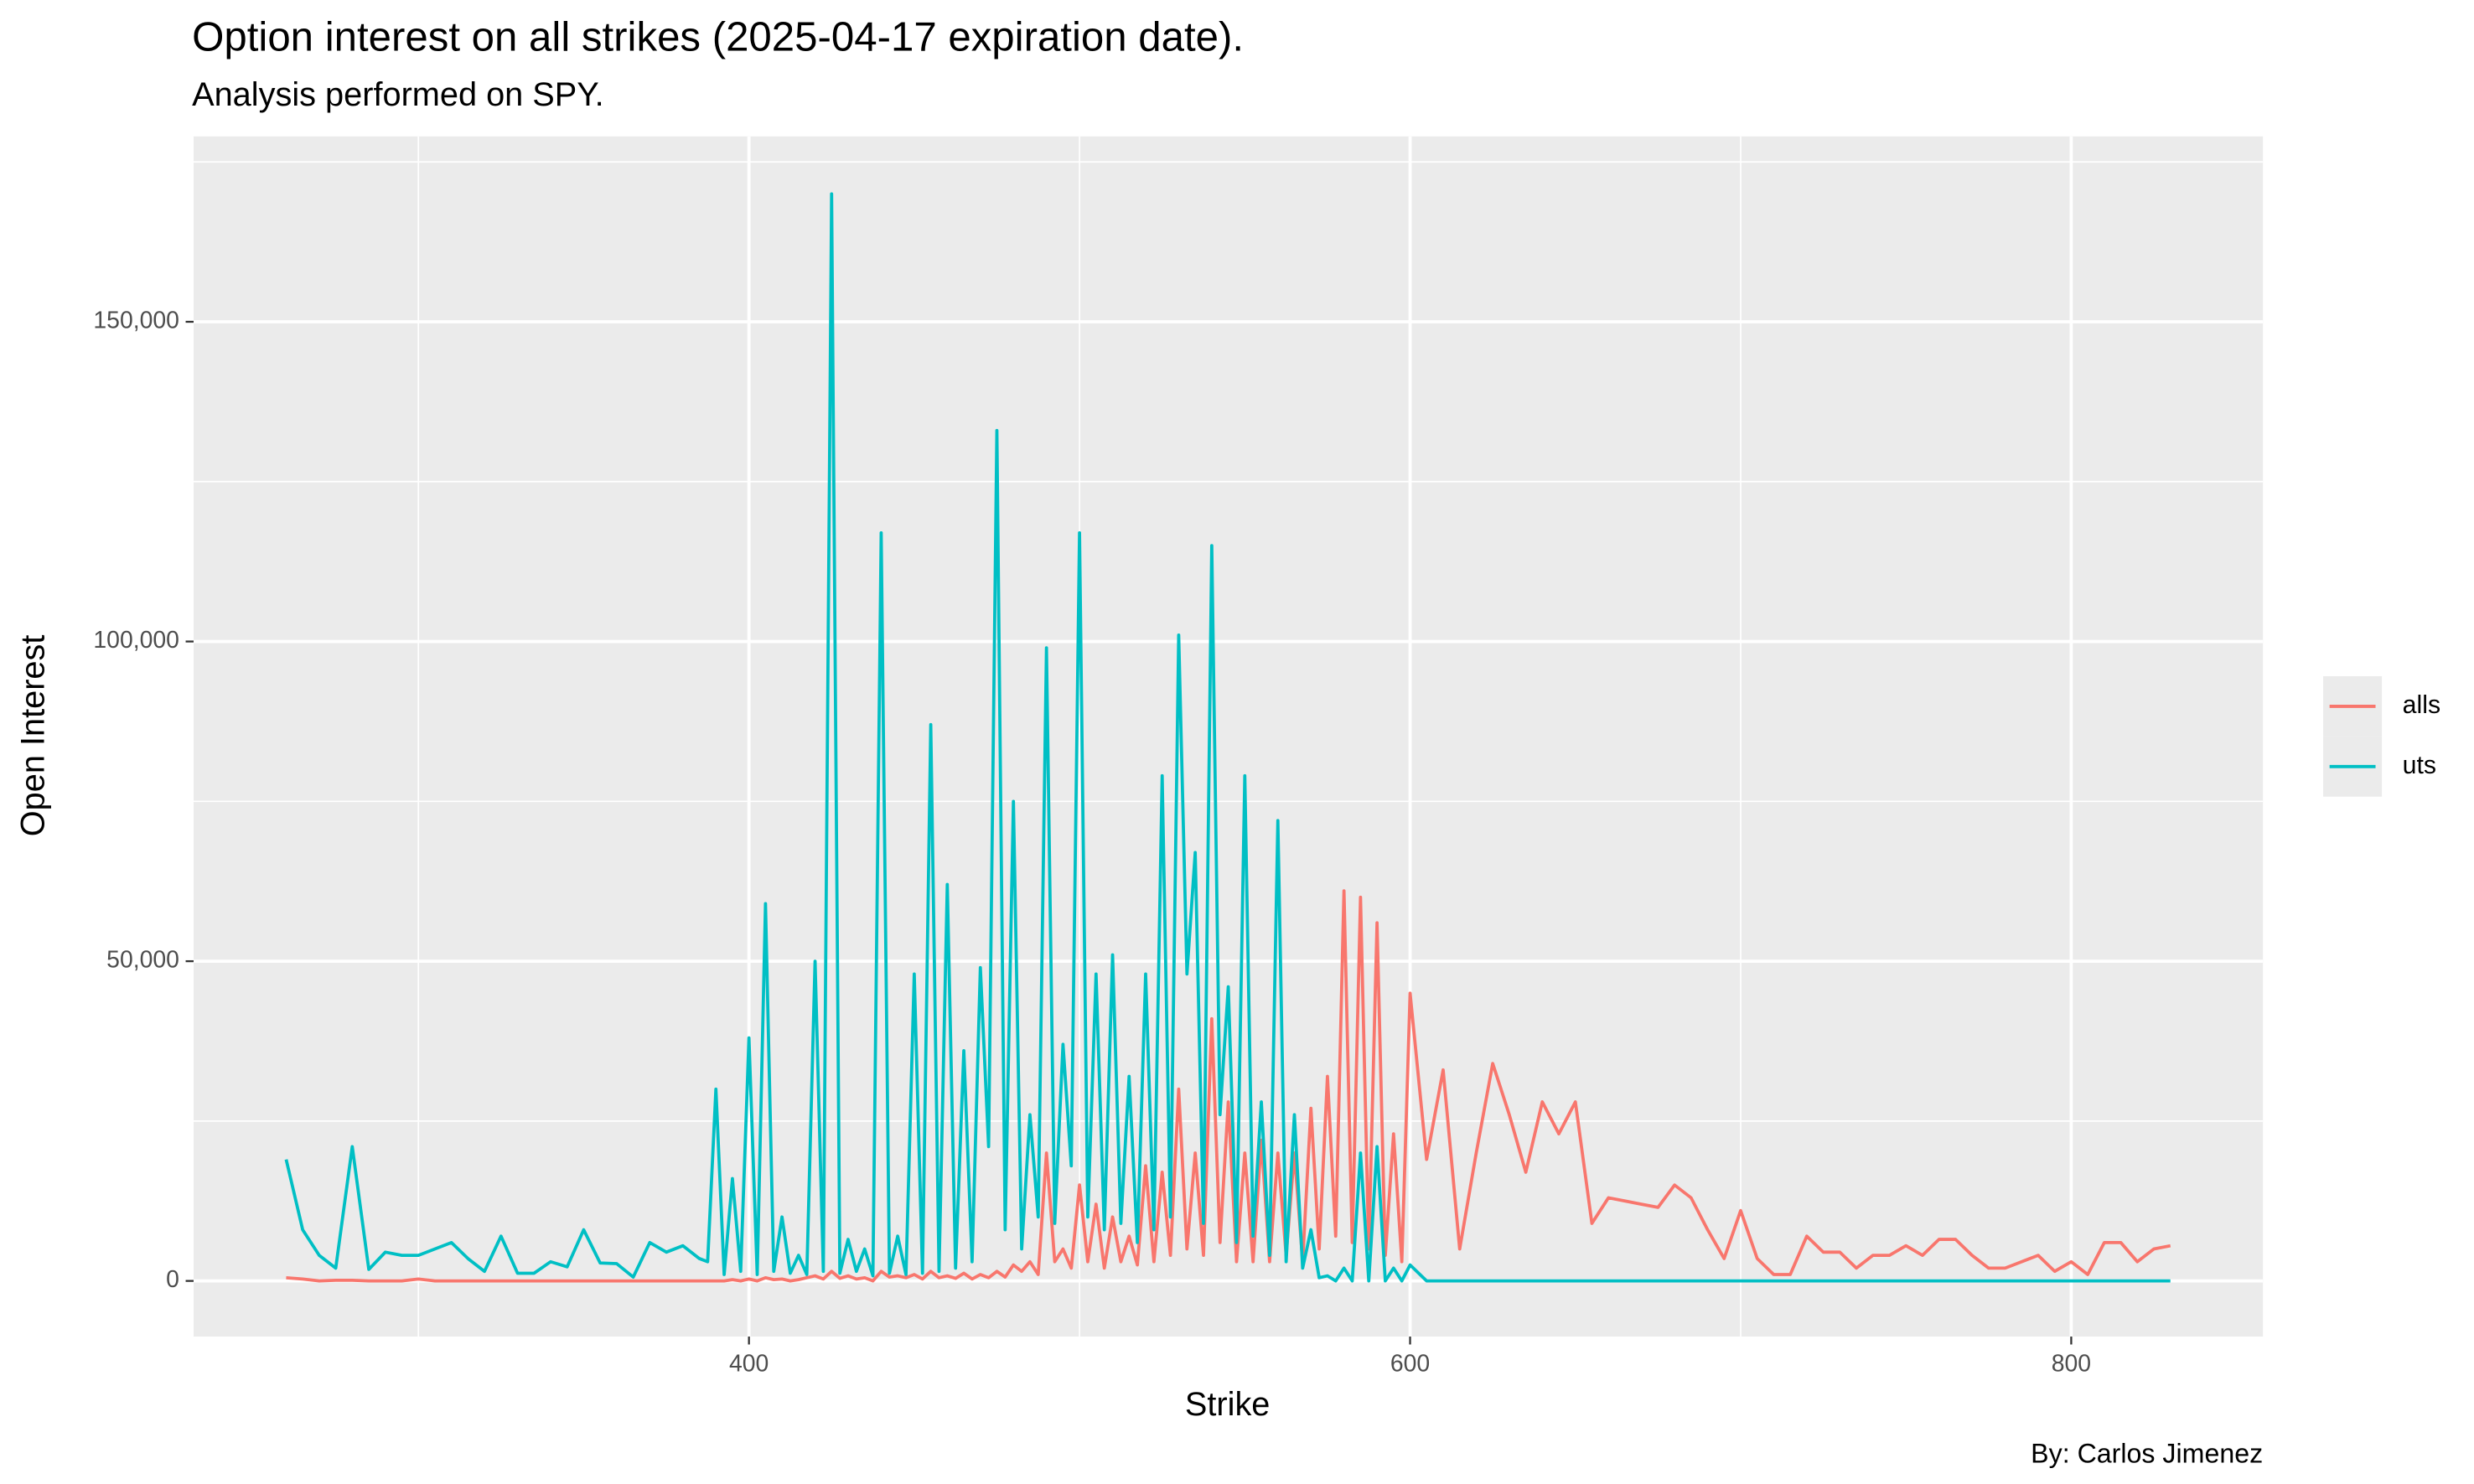  I want to click on y-tick-label: 100,000, so click(136, 640).